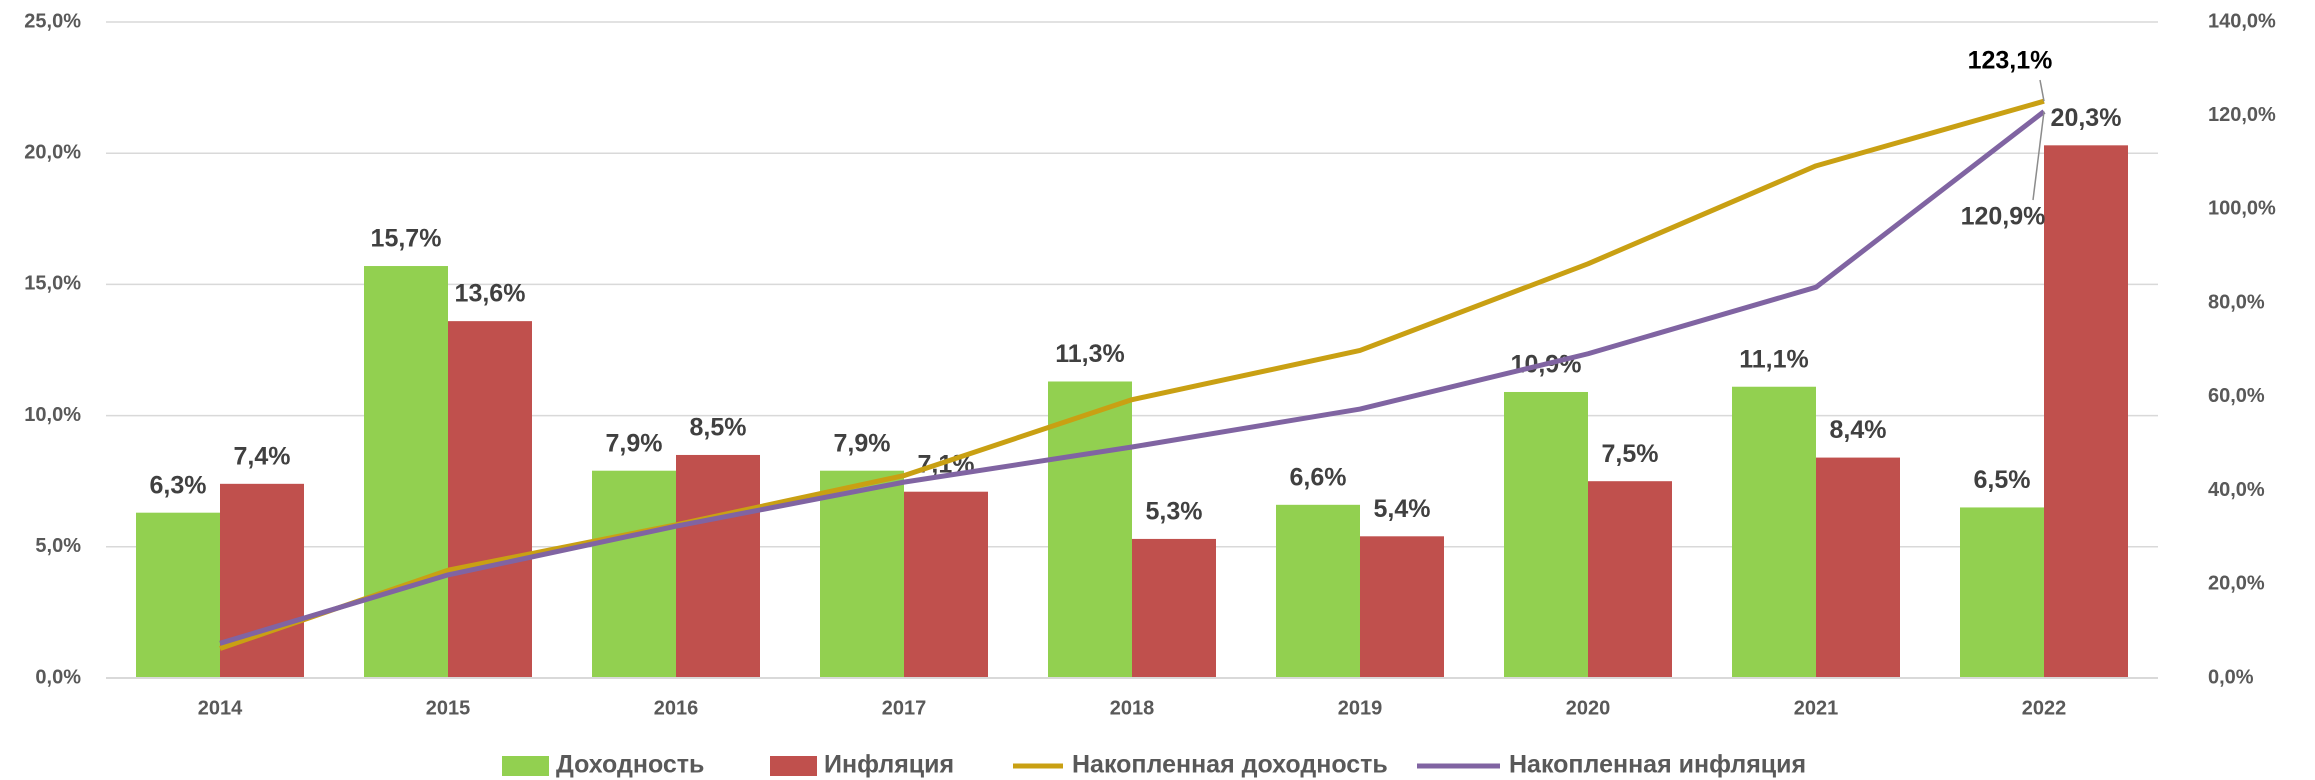 Image resolution: width=2315 pixels, height=780 pixels. What do you see at coordinates (1402, 509) in the screenshot?
I see `data-label: 5,4%` at bounding box center [1402, 509].